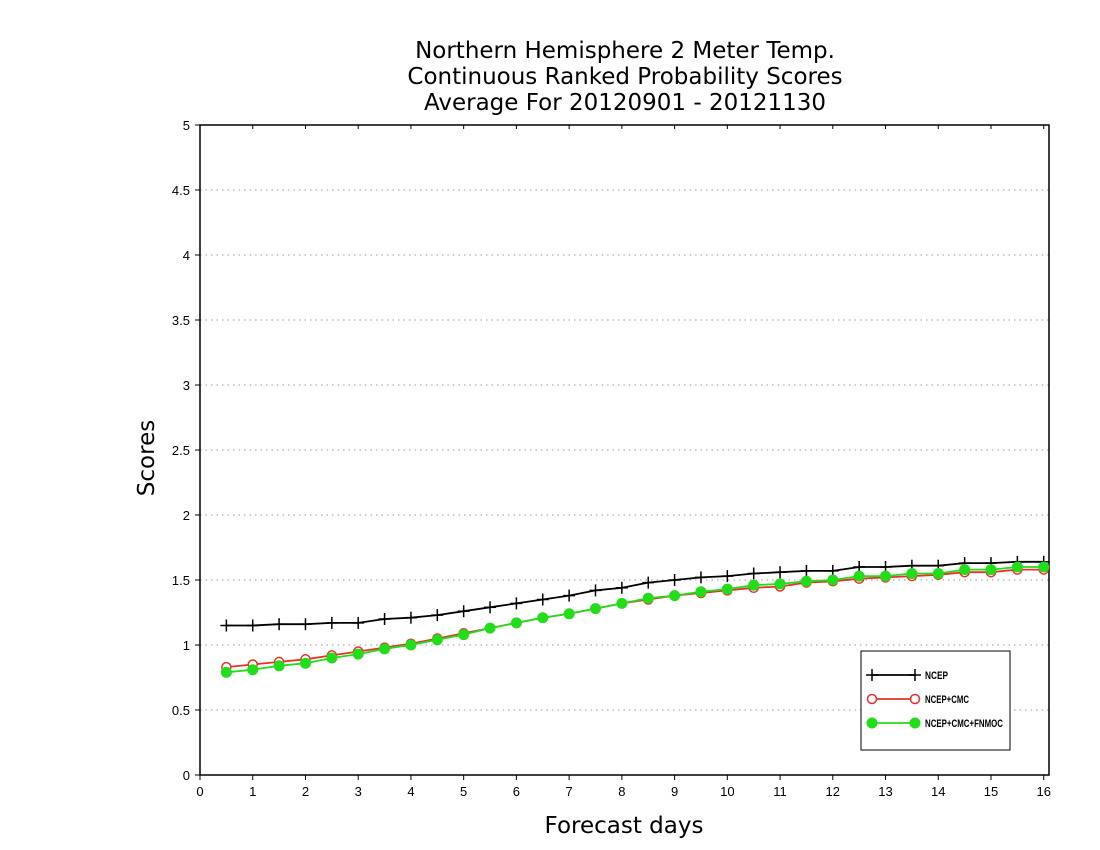 The height and width of the screenshot is (850, 1100). Describe the element at coordinates (186, 775) in the screenshot. I see `y-tick-label: 0` at that location.